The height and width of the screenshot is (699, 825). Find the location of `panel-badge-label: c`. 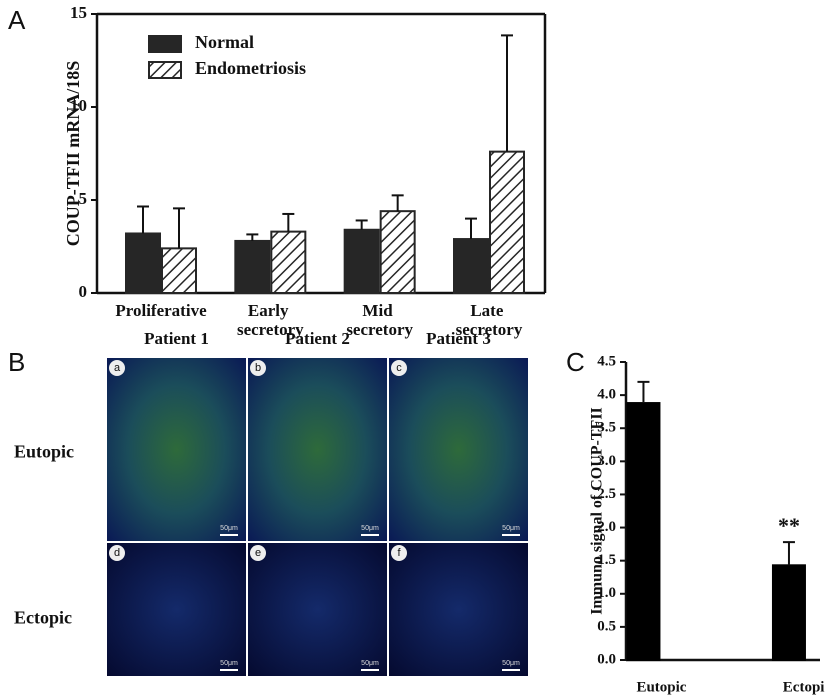

panel-badge-label: c is located at coordinates (399, 368).